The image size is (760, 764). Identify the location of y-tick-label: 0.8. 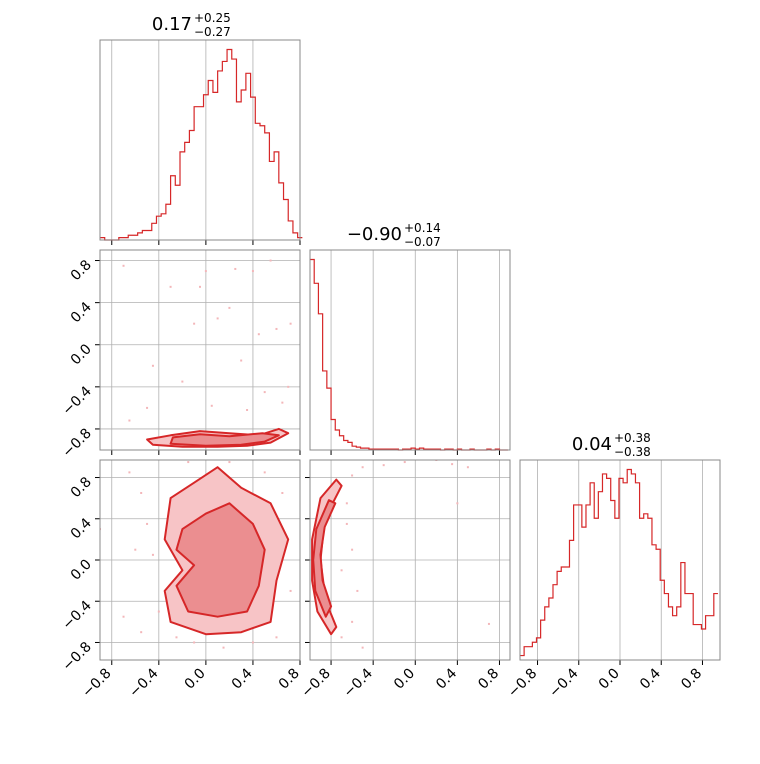
(81, 487).